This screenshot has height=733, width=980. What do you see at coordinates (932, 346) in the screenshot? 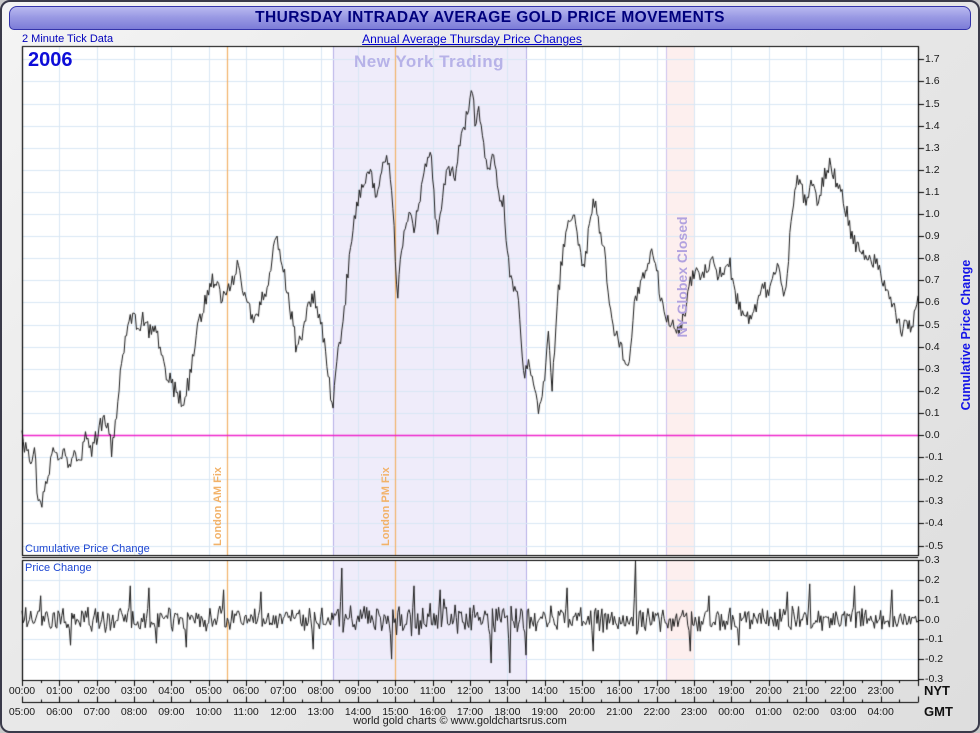
I see `main-ytick-label: 0.4` at bounding box center [932, 346].